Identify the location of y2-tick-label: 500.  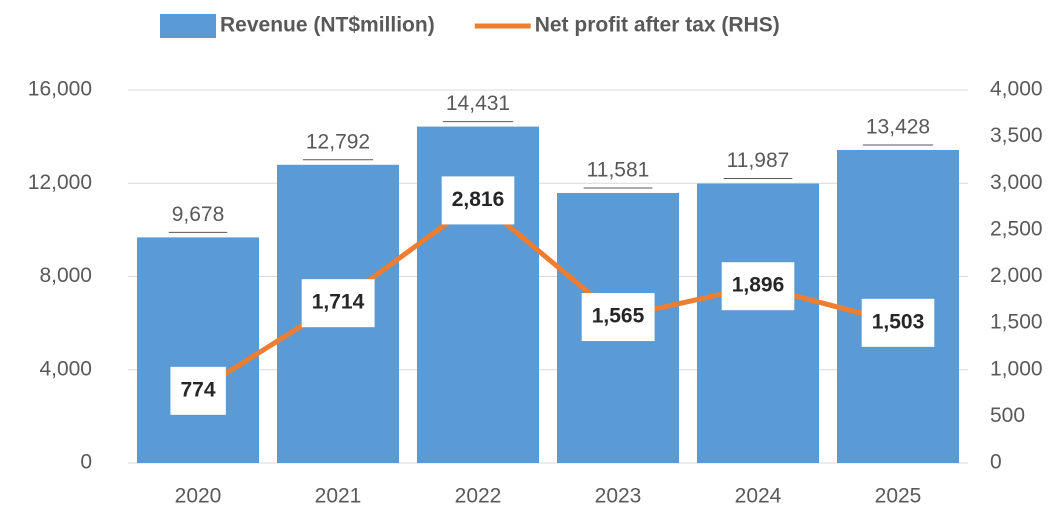
(1007, 415).